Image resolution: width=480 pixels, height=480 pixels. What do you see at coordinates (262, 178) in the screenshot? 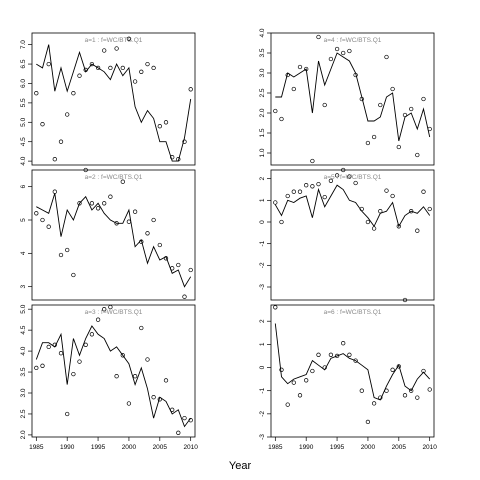
I see `y-tick-label: 2` at bounding box center [262, 178].